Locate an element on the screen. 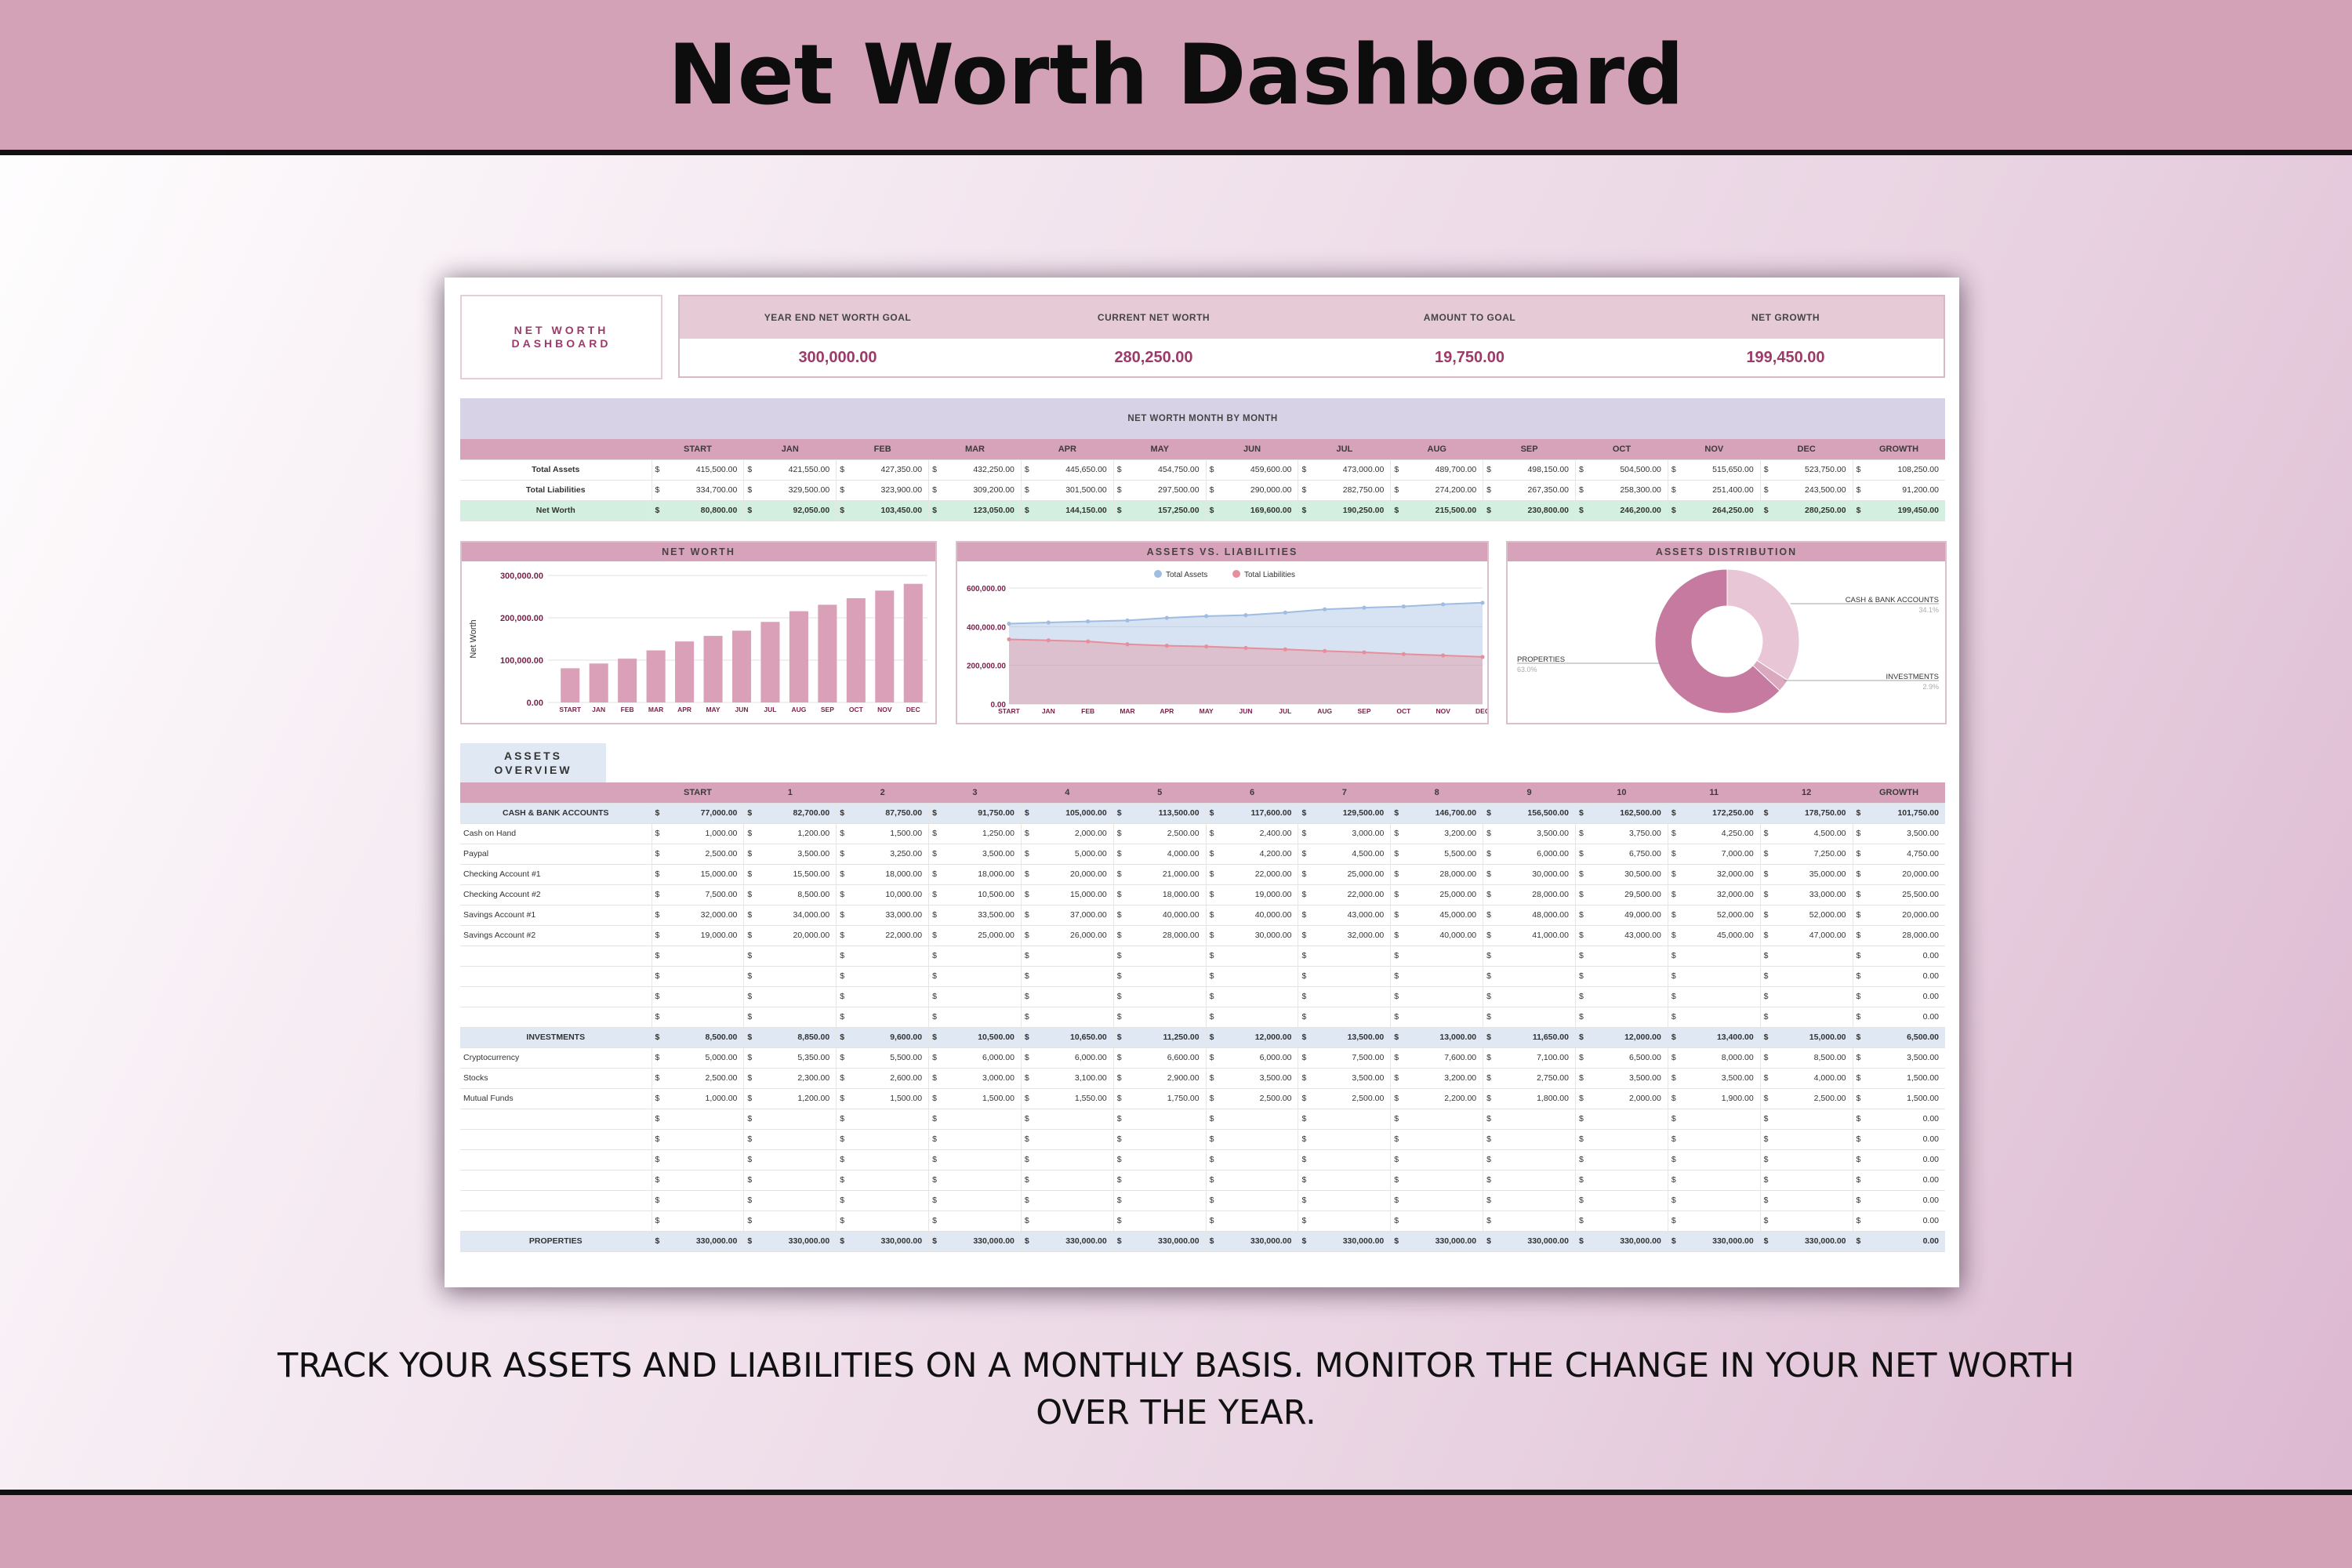  value-cell: 246,200.00 is located at coordinates (1628, 511).